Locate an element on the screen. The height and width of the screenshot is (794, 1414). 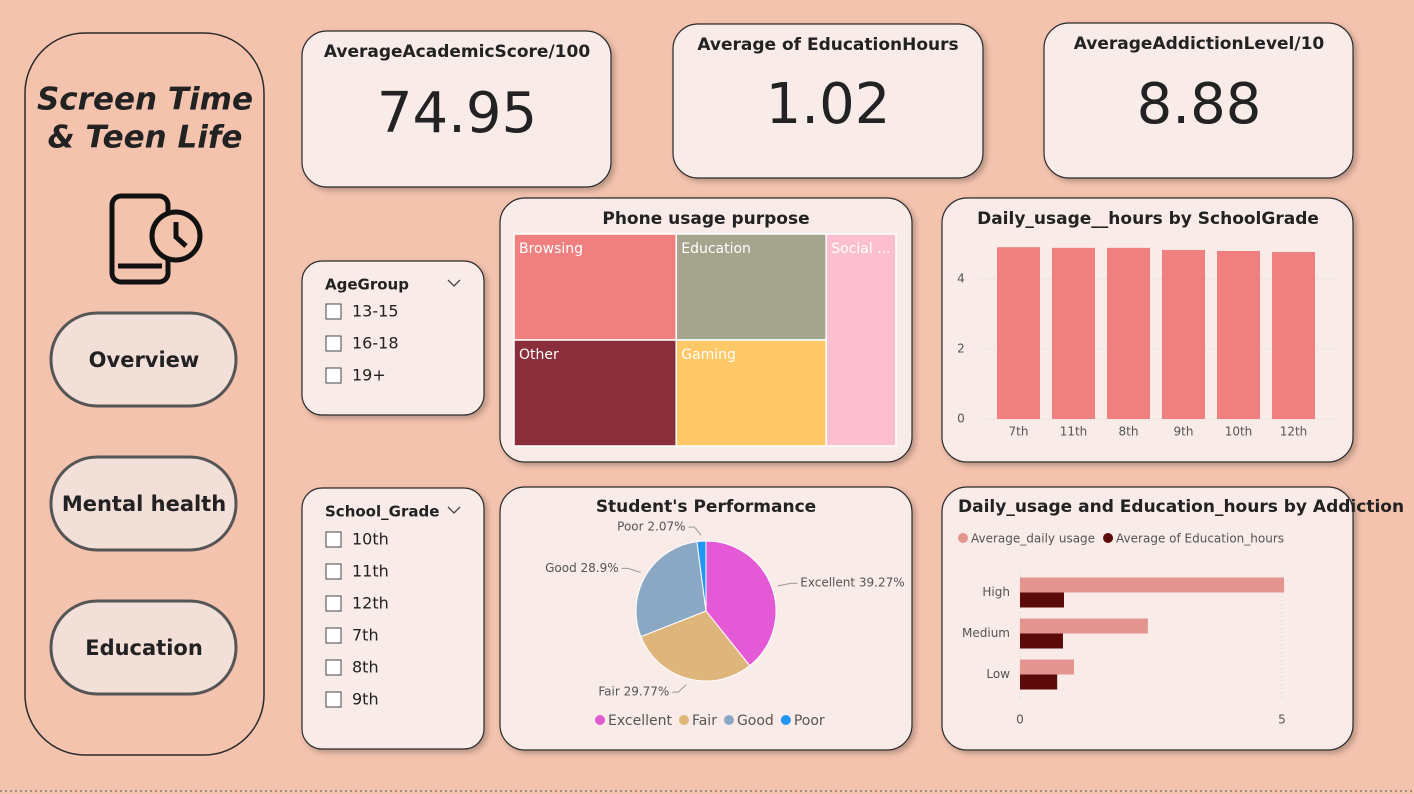
x-tick-label: 12th is located at coordinates (1294, 432).